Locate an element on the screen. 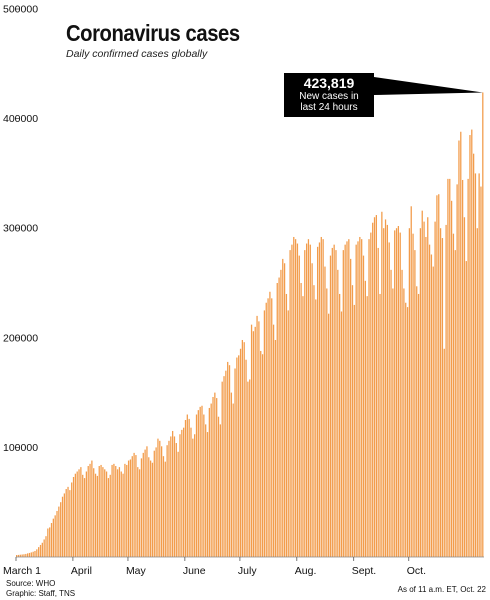 The height and width of the screenshot is (600, 490). x-tick-label: May is located at coordinates (136, 571).